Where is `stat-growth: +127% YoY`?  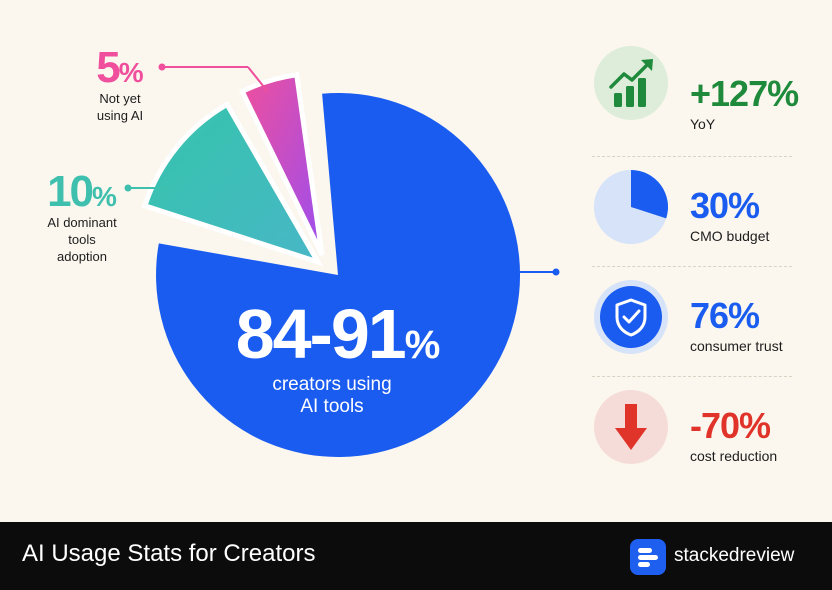 stat-growth: +127% YoY is located at coordinates (695, 101).